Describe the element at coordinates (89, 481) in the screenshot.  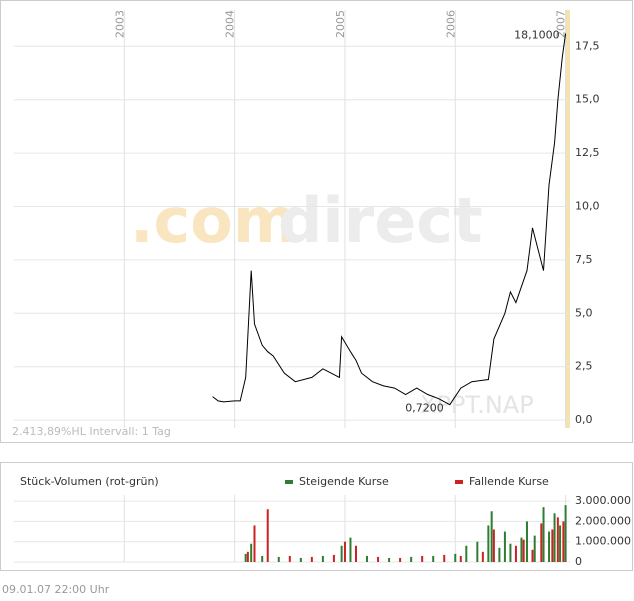
I see `volume-title: Stück-Volumen (rot-grün)` at that location.